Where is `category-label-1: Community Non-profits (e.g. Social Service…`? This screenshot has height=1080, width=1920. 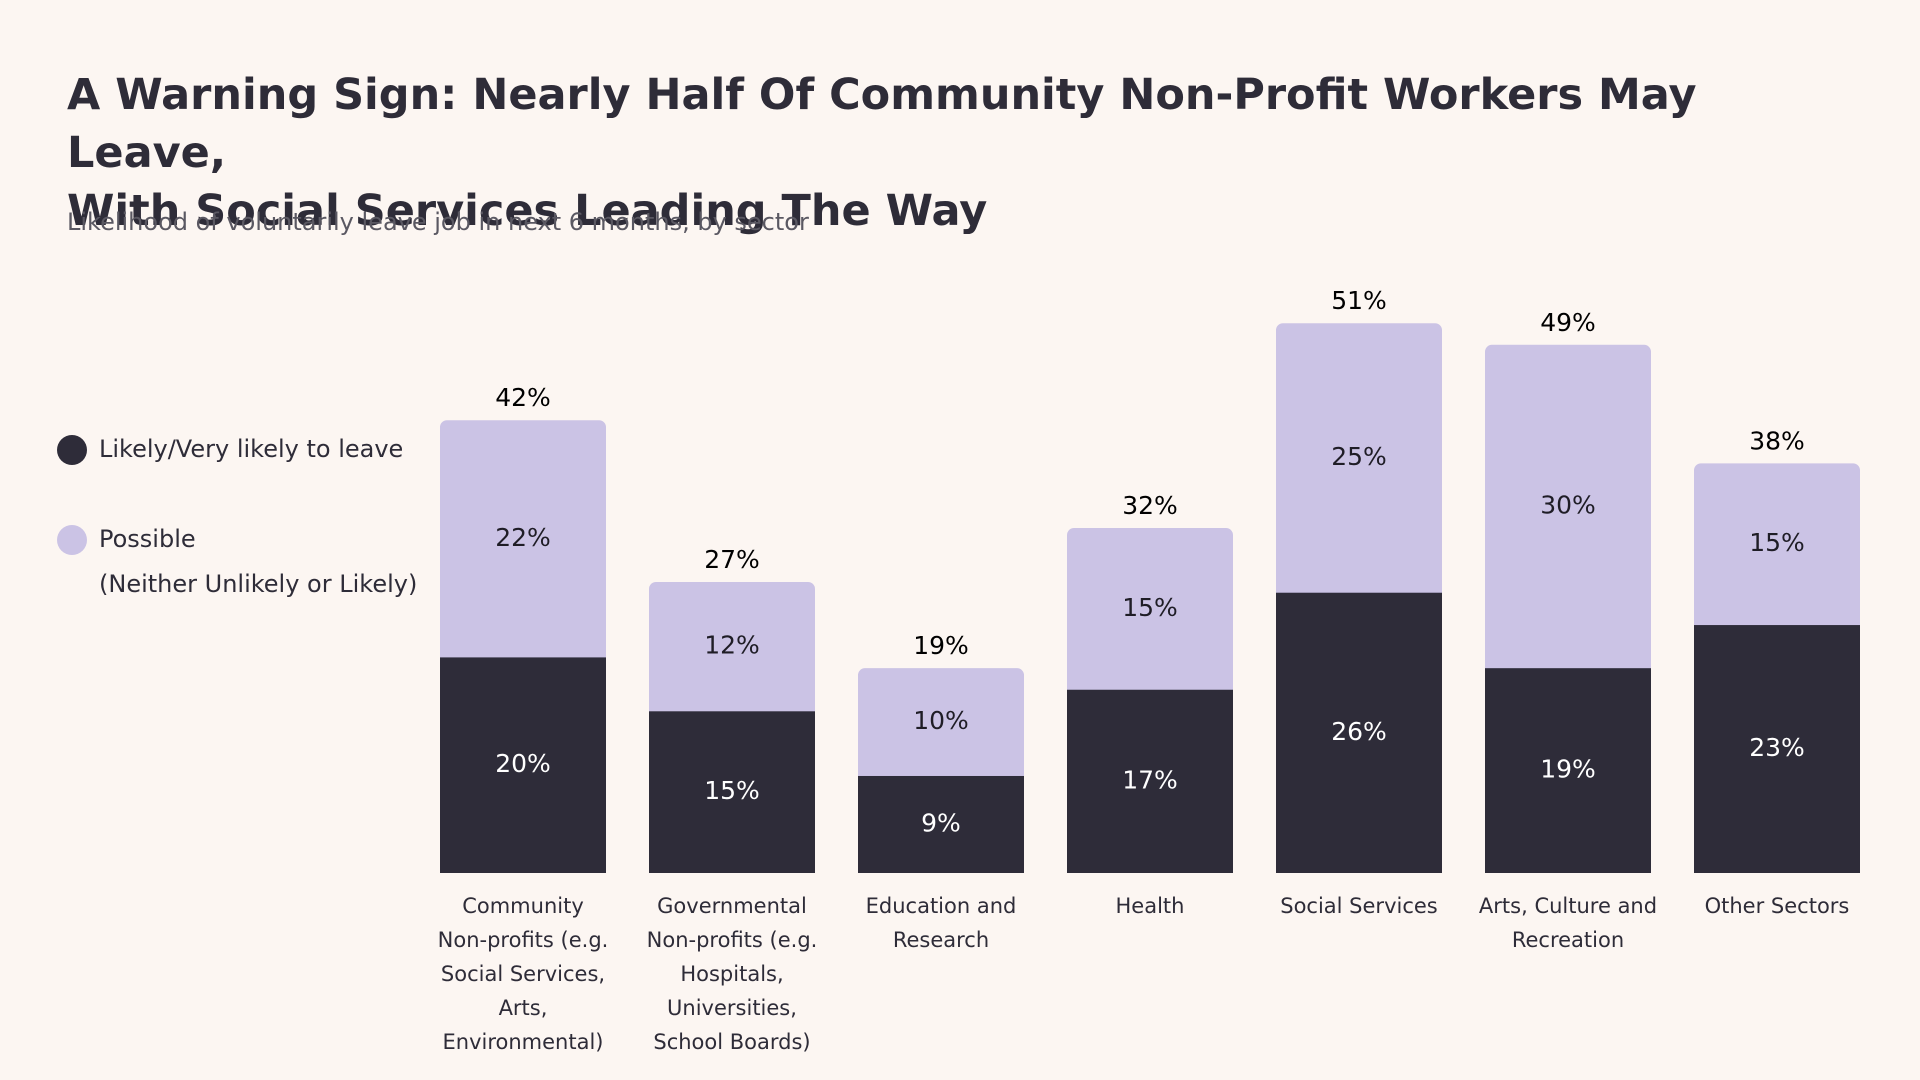 category-label-1: Community Non-profits (e.g. Social Service… is located at coordinates (523, 974).